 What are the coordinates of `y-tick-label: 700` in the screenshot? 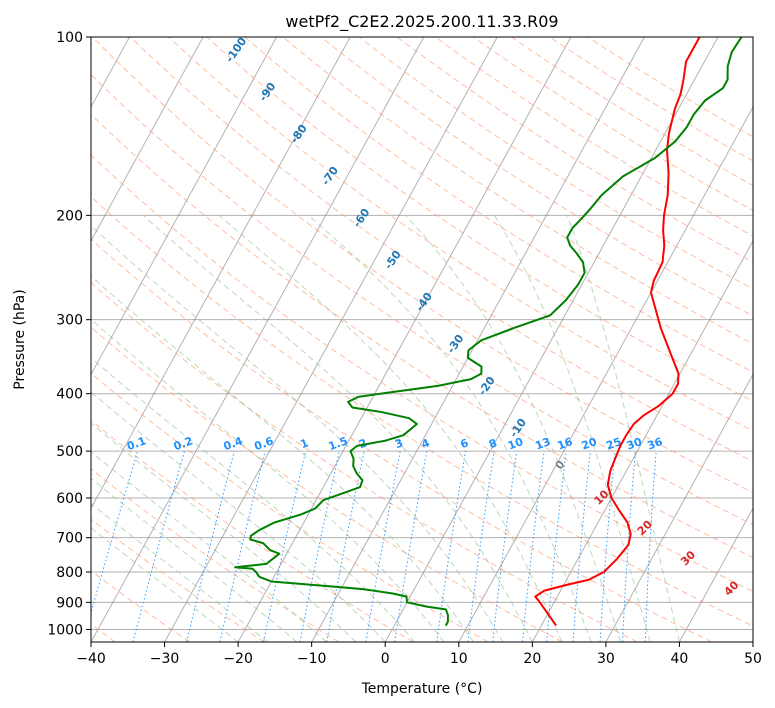 It's located at (69, 539).